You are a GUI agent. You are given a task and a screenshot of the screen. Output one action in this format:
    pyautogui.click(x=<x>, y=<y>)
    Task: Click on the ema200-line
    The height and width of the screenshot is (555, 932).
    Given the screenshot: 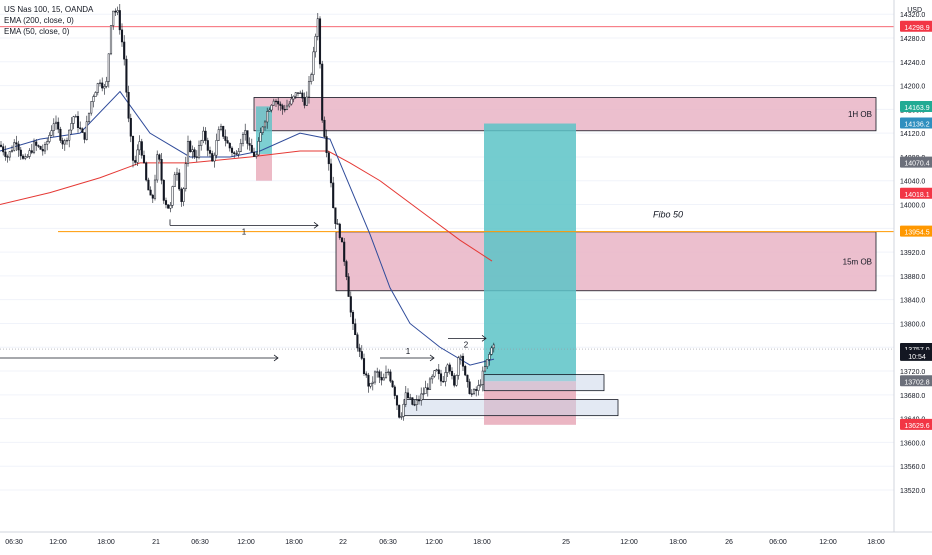 What is the action you would take?
    pyautogui.click(x=246, y=206)
    